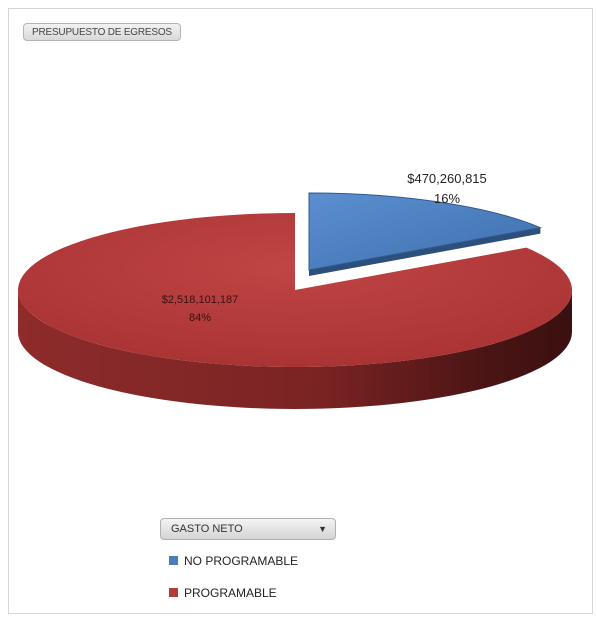 The image size is (597, 623). What do you see at coordinates (173, 593) in the screenshot?
I see `legend-swatch-programable` at bounding box center [173, 593].